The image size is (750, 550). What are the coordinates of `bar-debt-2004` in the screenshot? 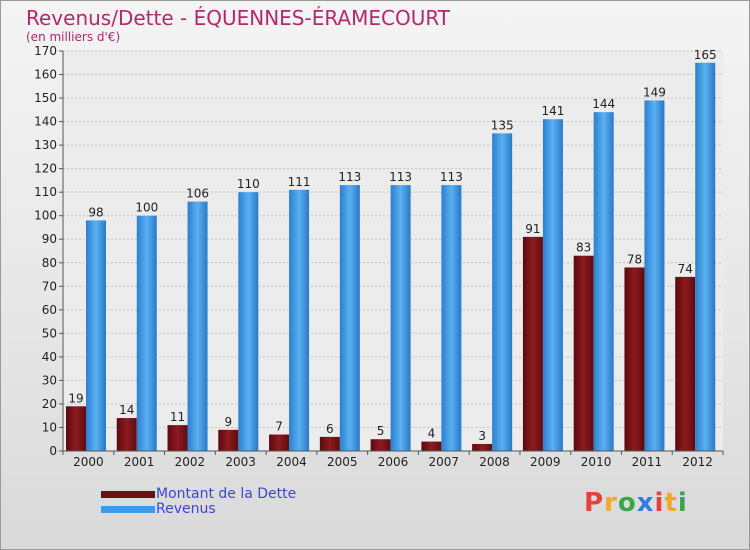 It's located at (279, 442).